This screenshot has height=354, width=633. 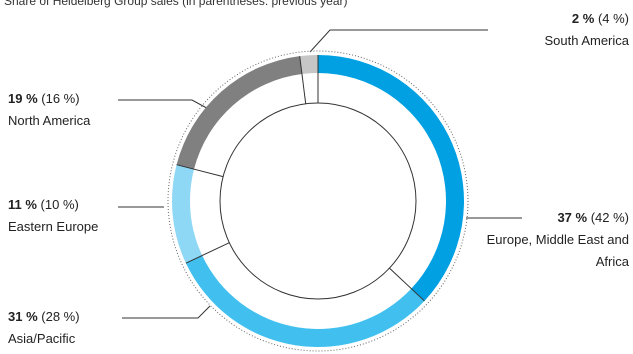 What do you see at coordinates (49, 110) in the screenshot?
I see `label-north-america: 19 % (16 %) North America` at bounding box center [49, 110].